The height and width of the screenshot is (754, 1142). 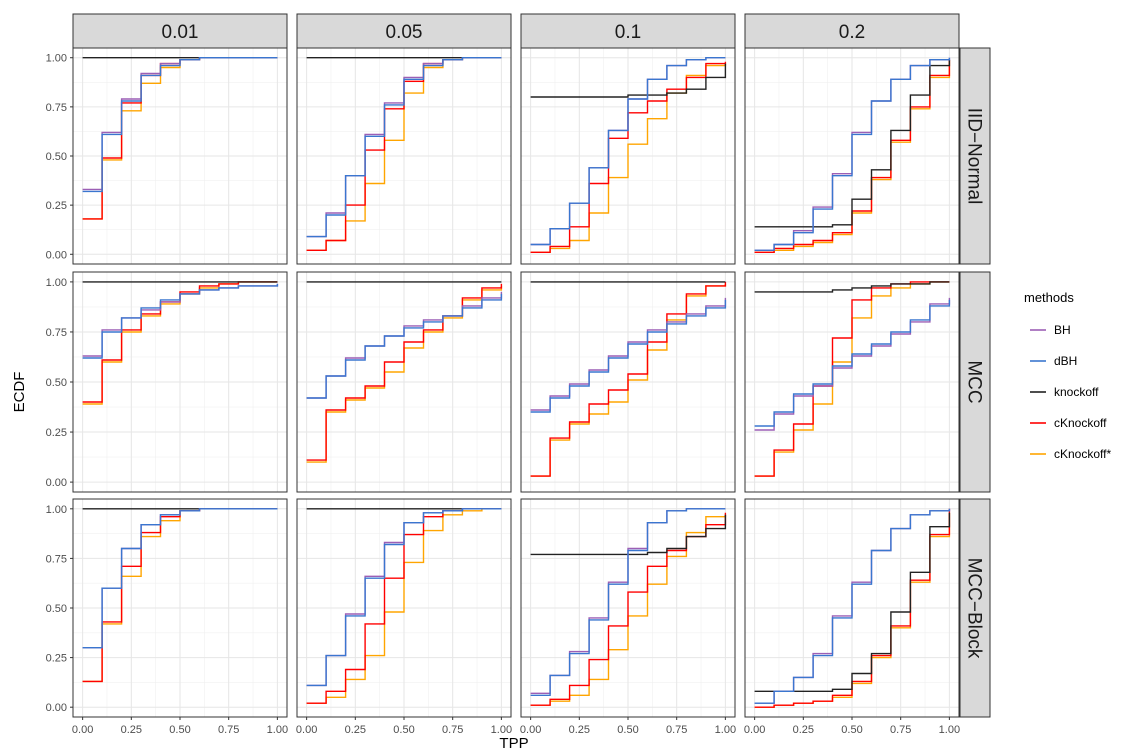 I want to click on legend-label: dBH, so click(x=1065, y=361).